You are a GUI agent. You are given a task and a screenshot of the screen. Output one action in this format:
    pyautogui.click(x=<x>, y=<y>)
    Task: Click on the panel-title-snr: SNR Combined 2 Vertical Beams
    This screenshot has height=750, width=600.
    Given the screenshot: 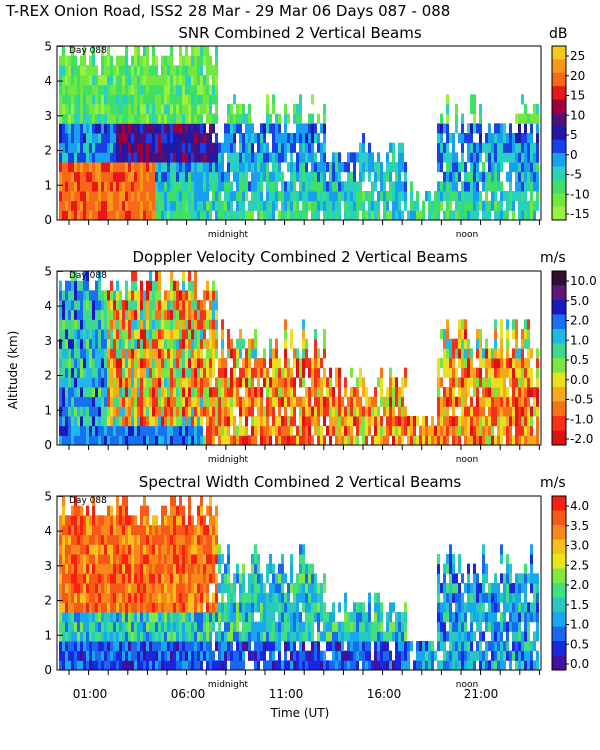 What is the action you would take?
    pyautogui.click(x=299, y=33)
    